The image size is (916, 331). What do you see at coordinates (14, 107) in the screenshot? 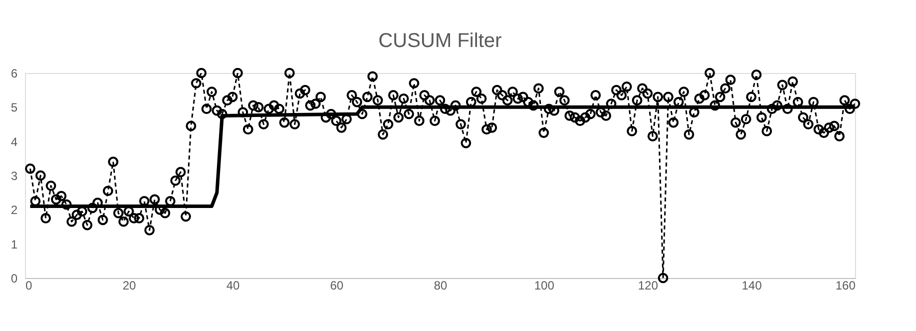
I see `y-tick-label: 5` at bounding box center [14, 107].